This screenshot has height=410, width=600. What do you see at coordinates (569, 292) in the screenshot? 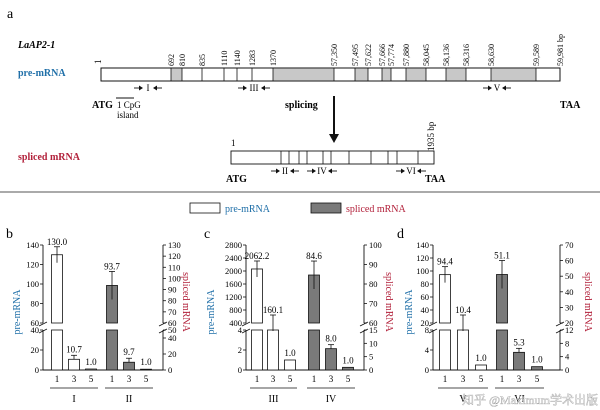
I see `right-tick-label: 40` at bounding box center [569, 292].